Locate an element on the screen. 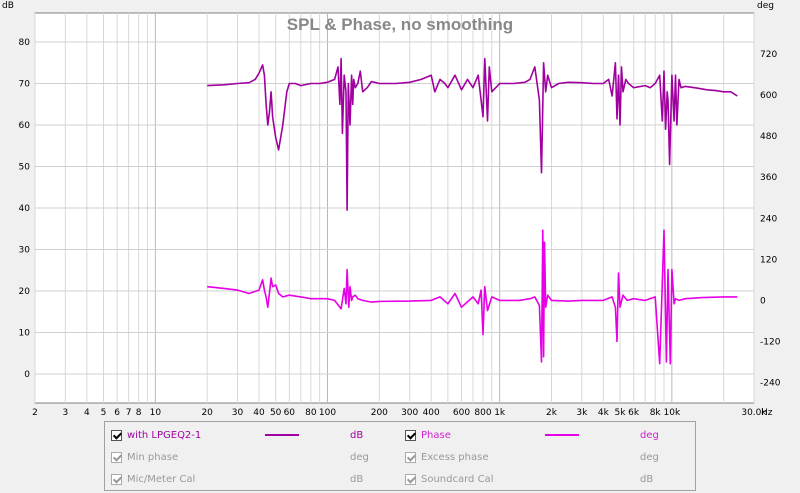 Image resolution: width=800 pixels, height=493 pixels. legend-item-mic-meter-cal: Mic/Meter Cal is located at coordinates (153, 479).